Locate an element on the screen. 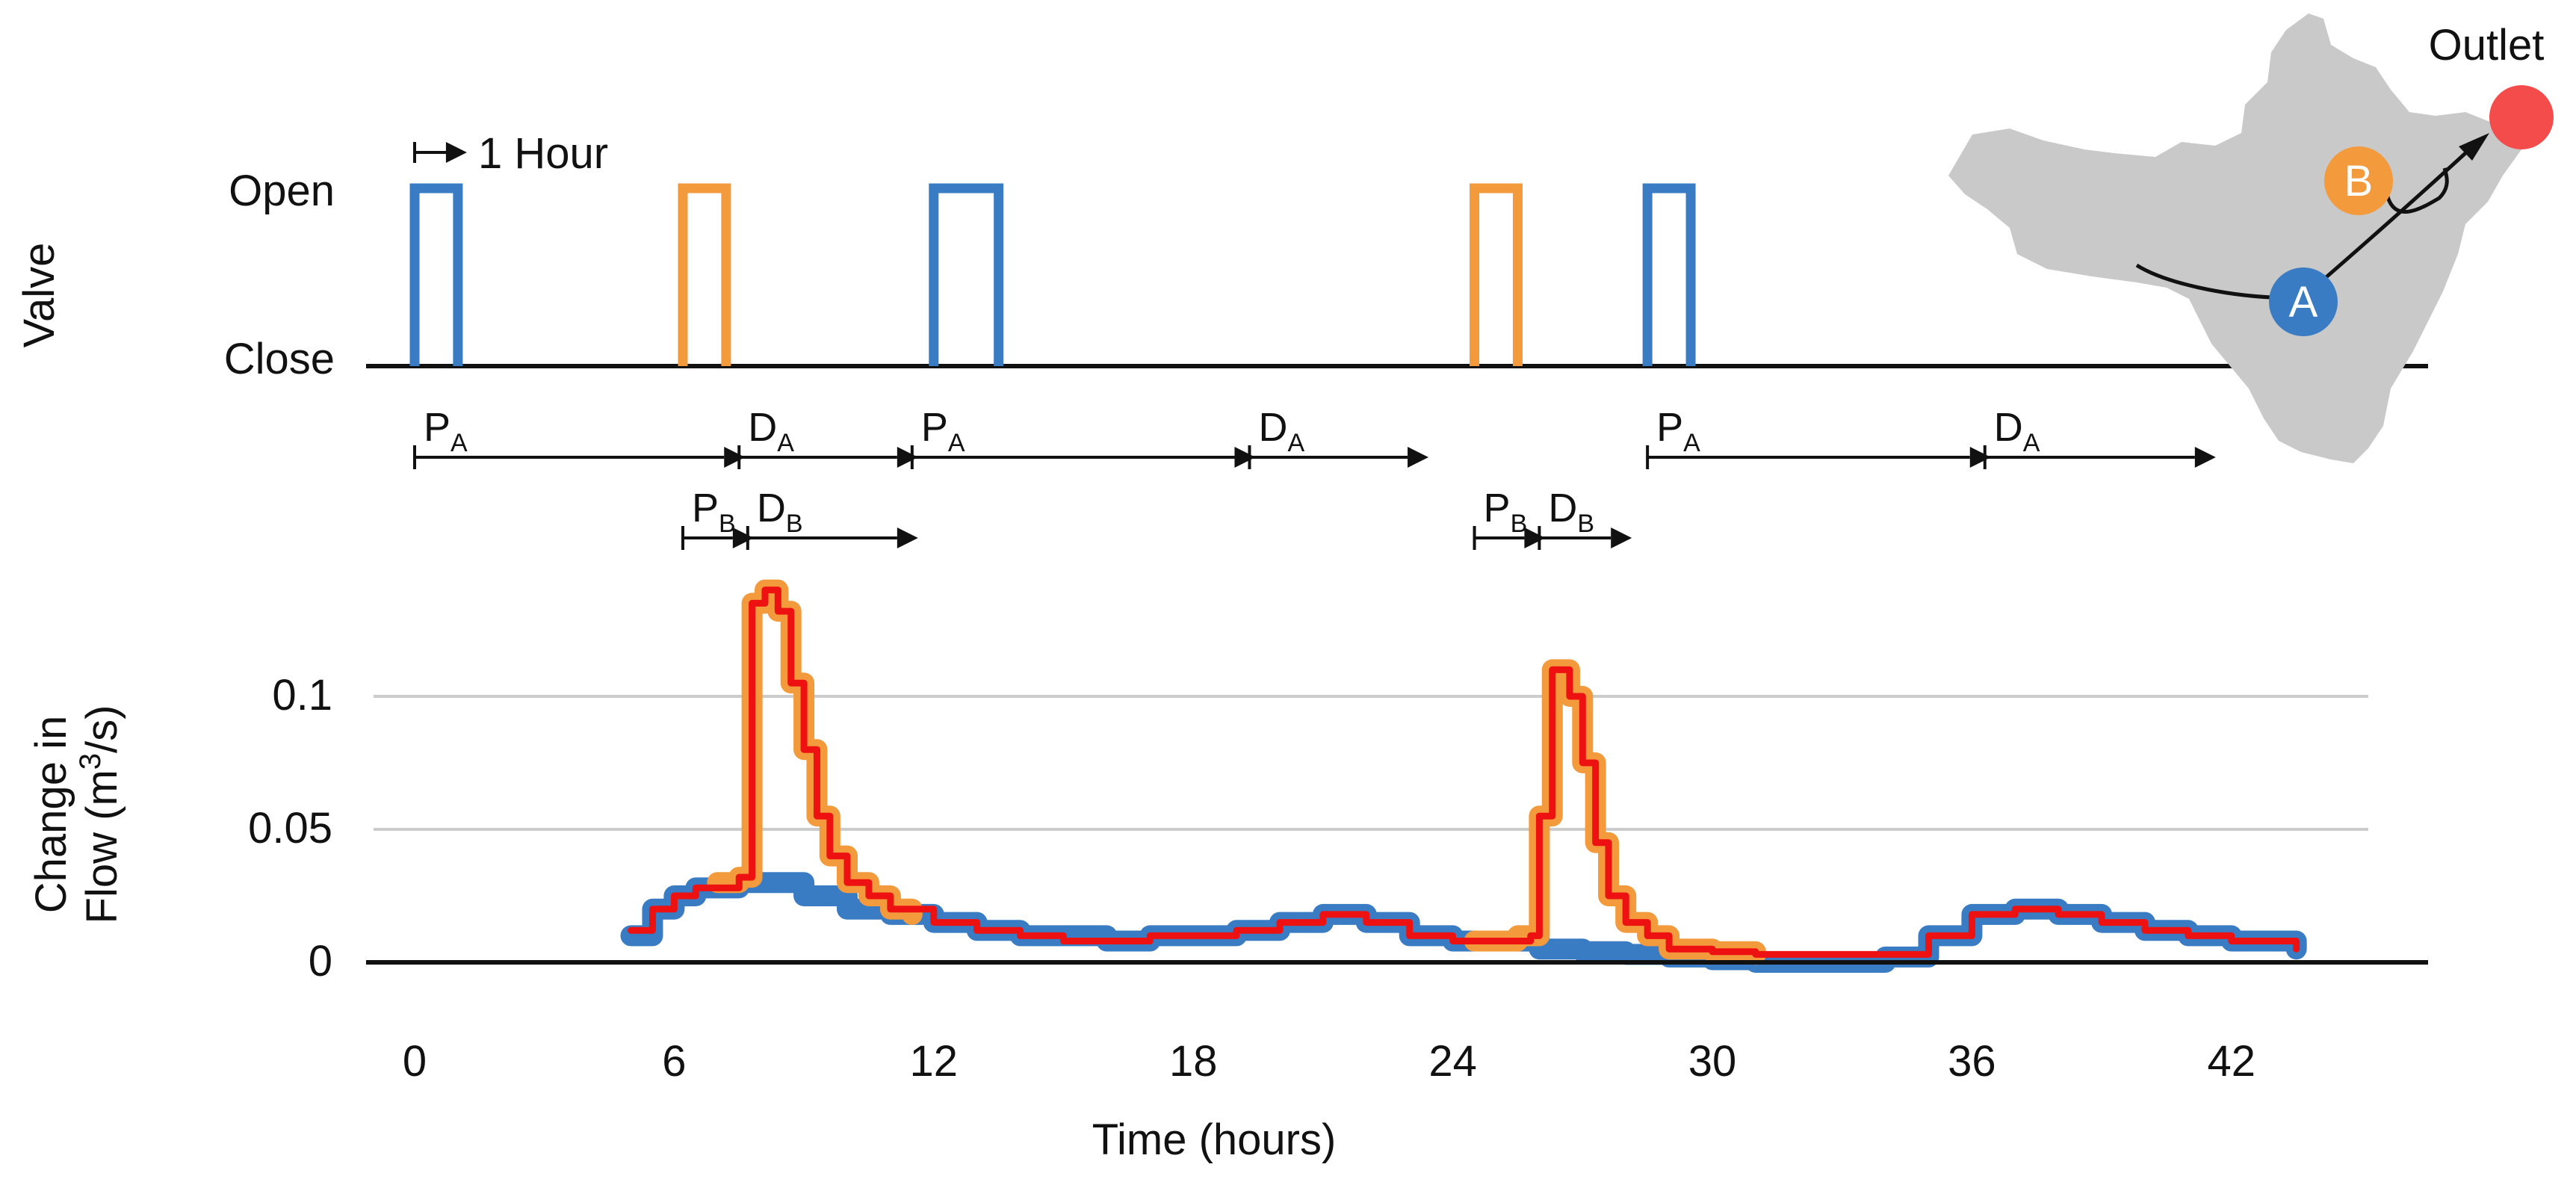 The height and width of the screenshot is (1182, 2576). x-tick-label-1: 6 is located at coordinates (674, 1061).